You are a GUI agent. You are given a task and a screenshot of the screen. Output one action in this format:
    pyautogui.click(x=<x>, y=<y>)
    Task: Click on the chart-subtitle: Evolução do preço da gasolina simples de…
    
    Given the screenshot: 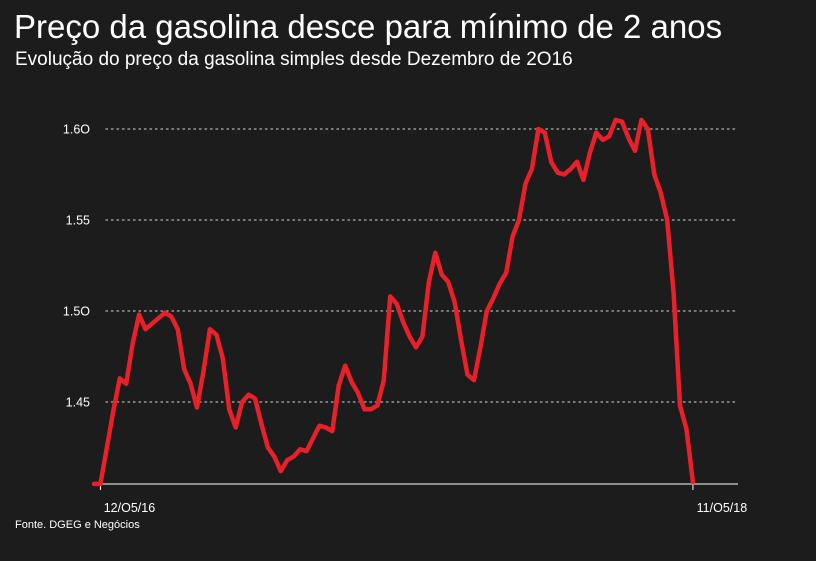 What is the action you would take?
    pyautogui.click(x=294, y=59)
    